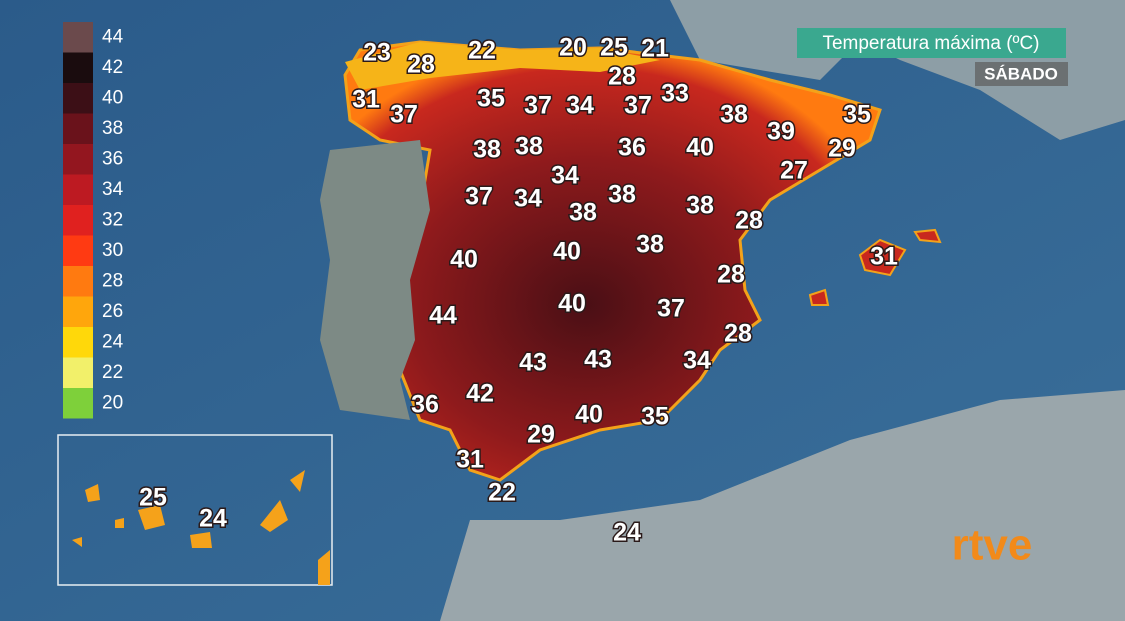 Image resolution: width=1125 pixels, height=621 pixels. I want to click on canary-inset, so click(195, 510).